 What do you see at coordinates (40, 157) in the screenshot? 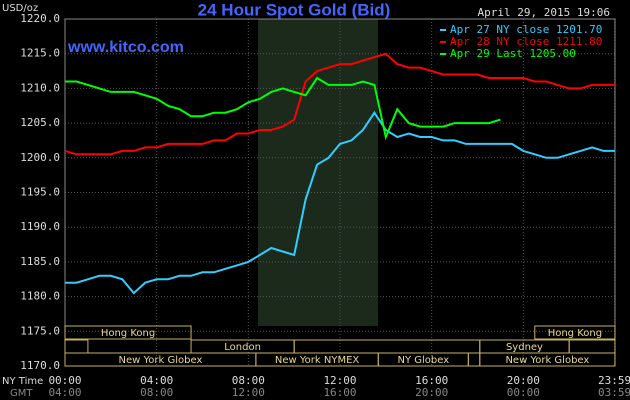
I see `y-tick-label: 1200.0` at bounding box center [40, 157].